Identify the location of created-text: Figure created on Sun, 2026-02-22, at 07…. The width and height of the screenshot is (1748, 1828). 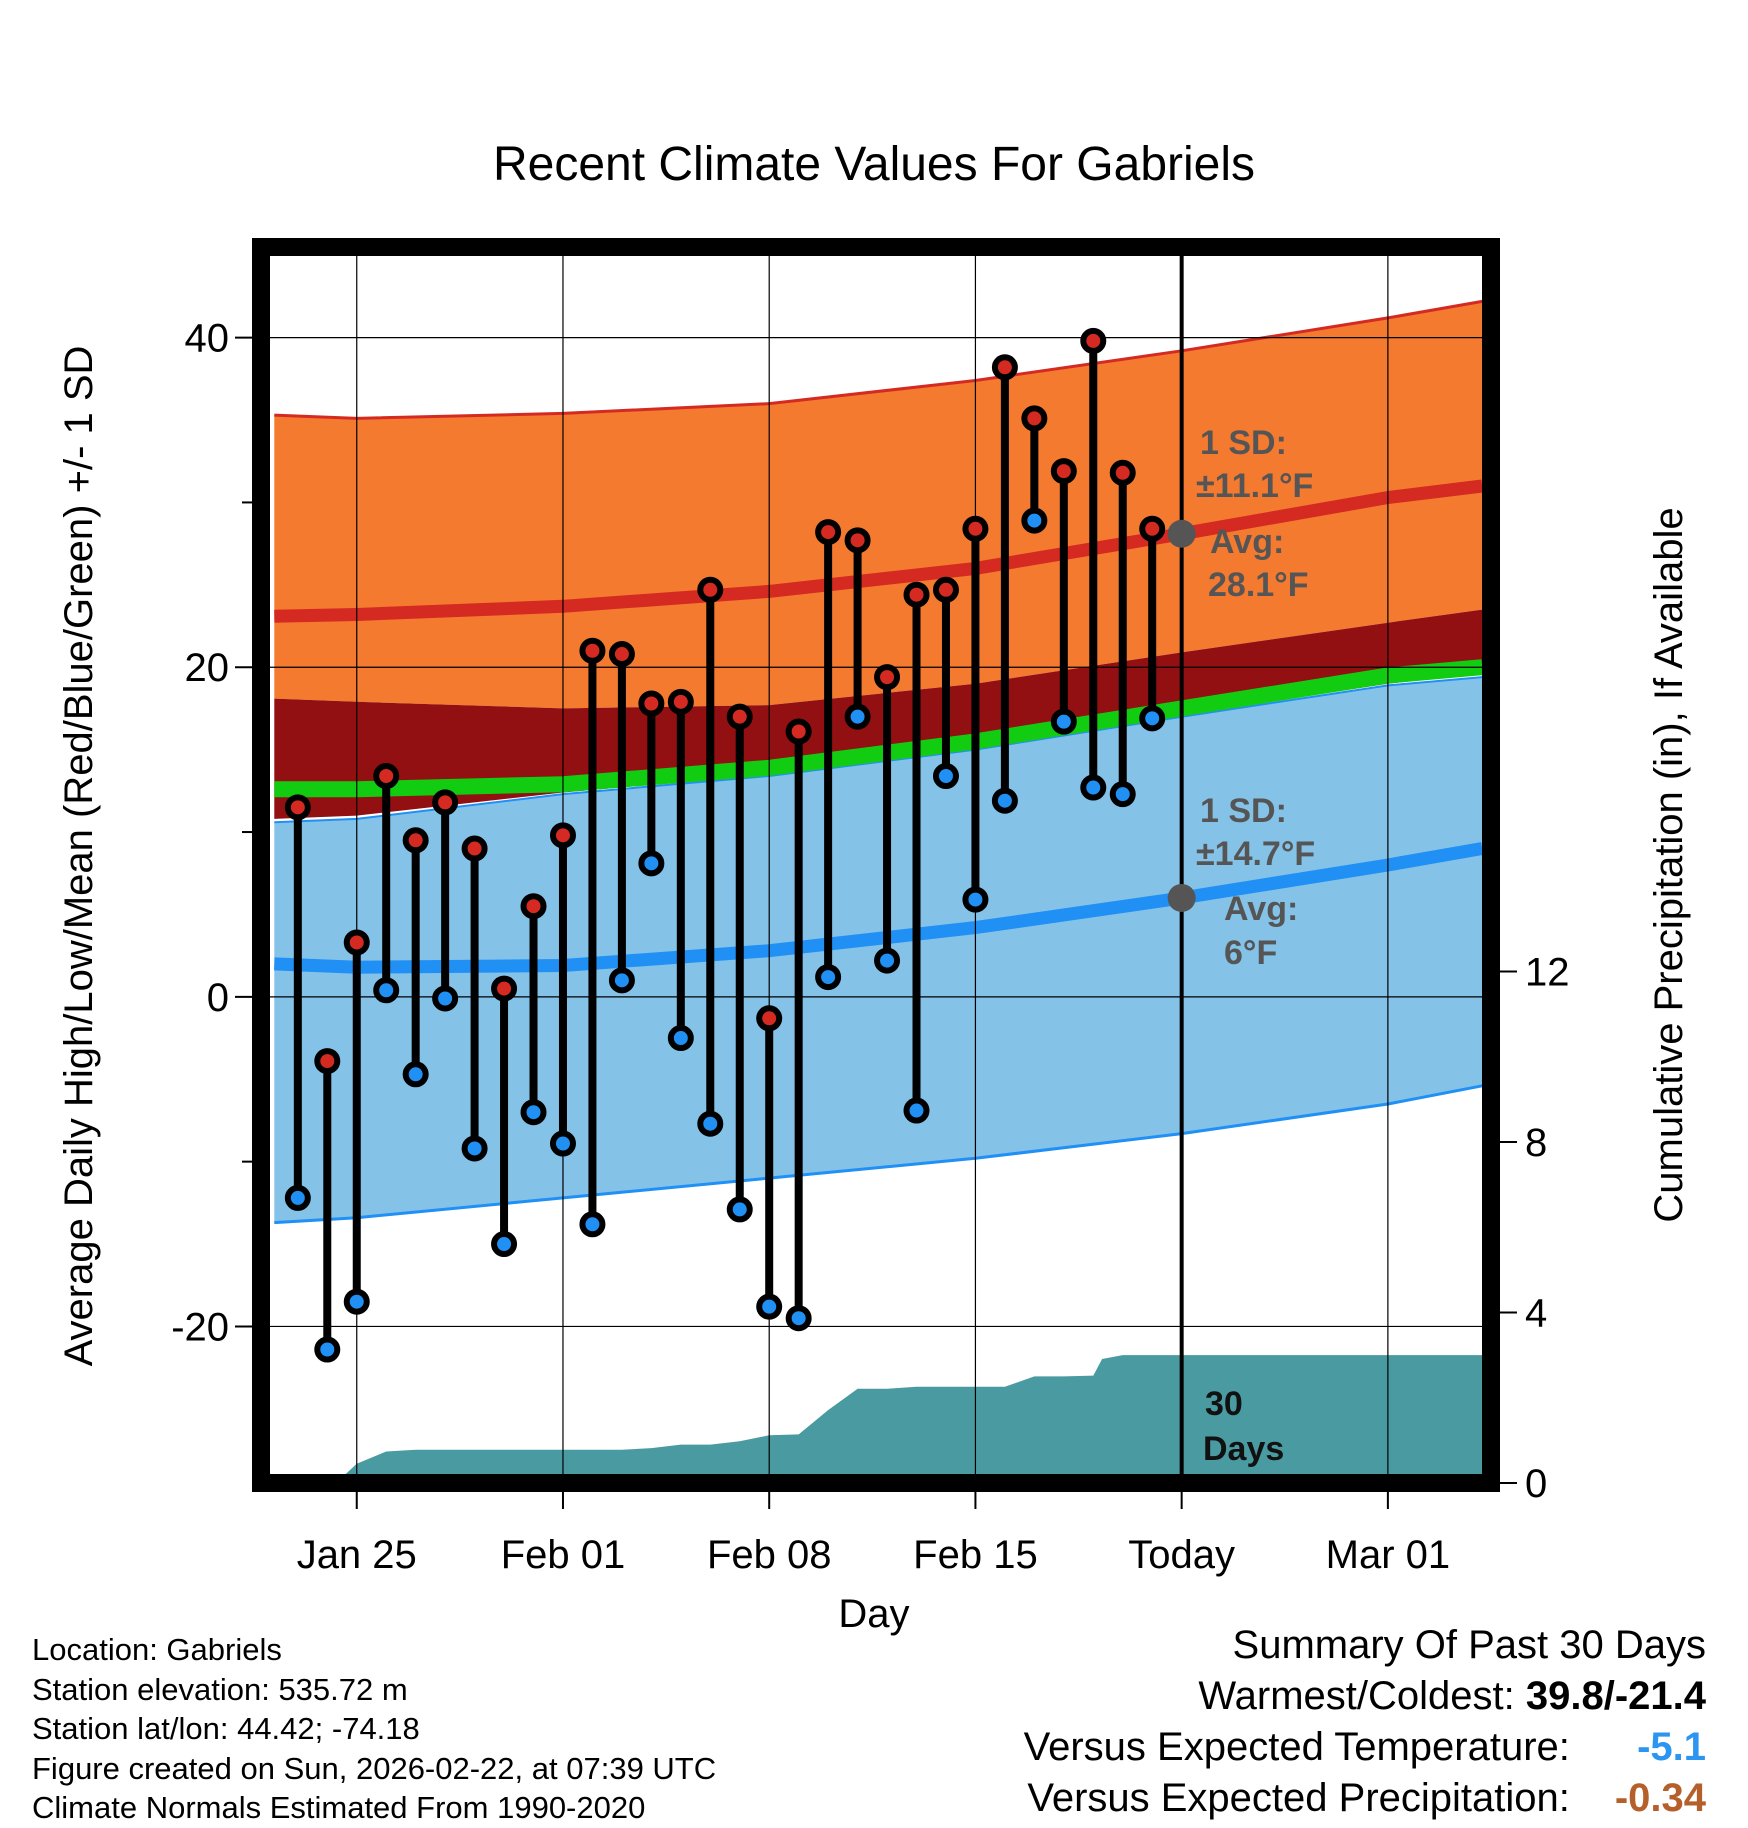
(374, 1768).